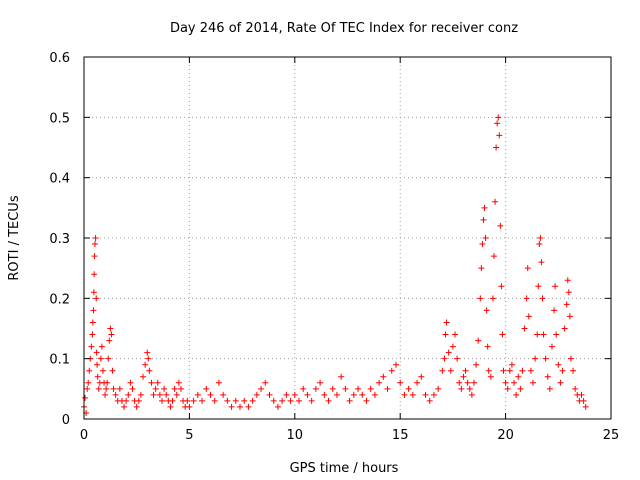  What do you see at coordinates (611, 435) in the screenshot?
I see `x-tick-label: 25` at bounding box center [611, 435].